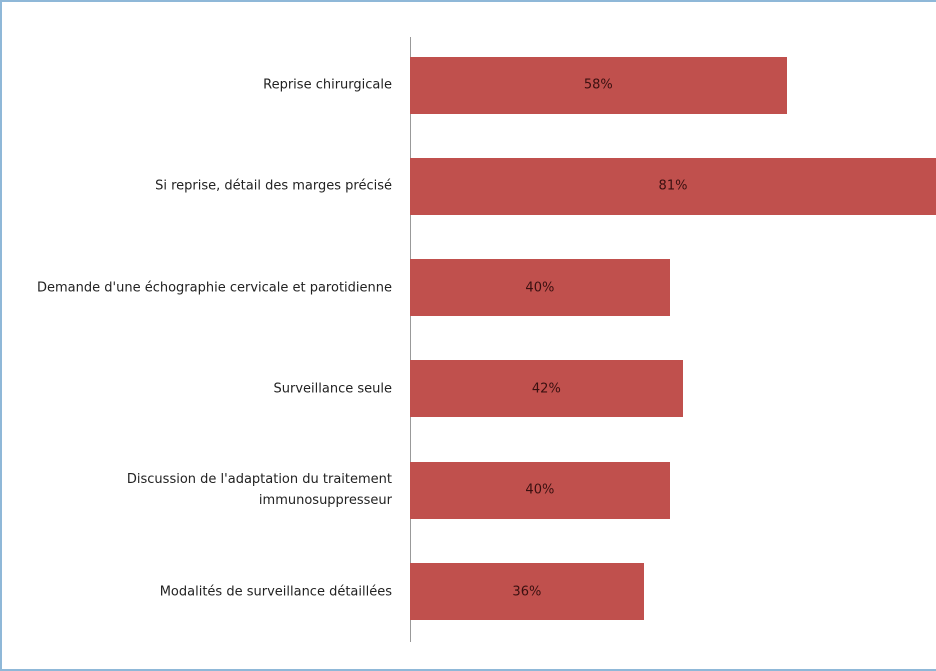 Image resolution: width=936 pixels, height=671 pixels. I want to click on data-label: 42%, so click(546, 389).